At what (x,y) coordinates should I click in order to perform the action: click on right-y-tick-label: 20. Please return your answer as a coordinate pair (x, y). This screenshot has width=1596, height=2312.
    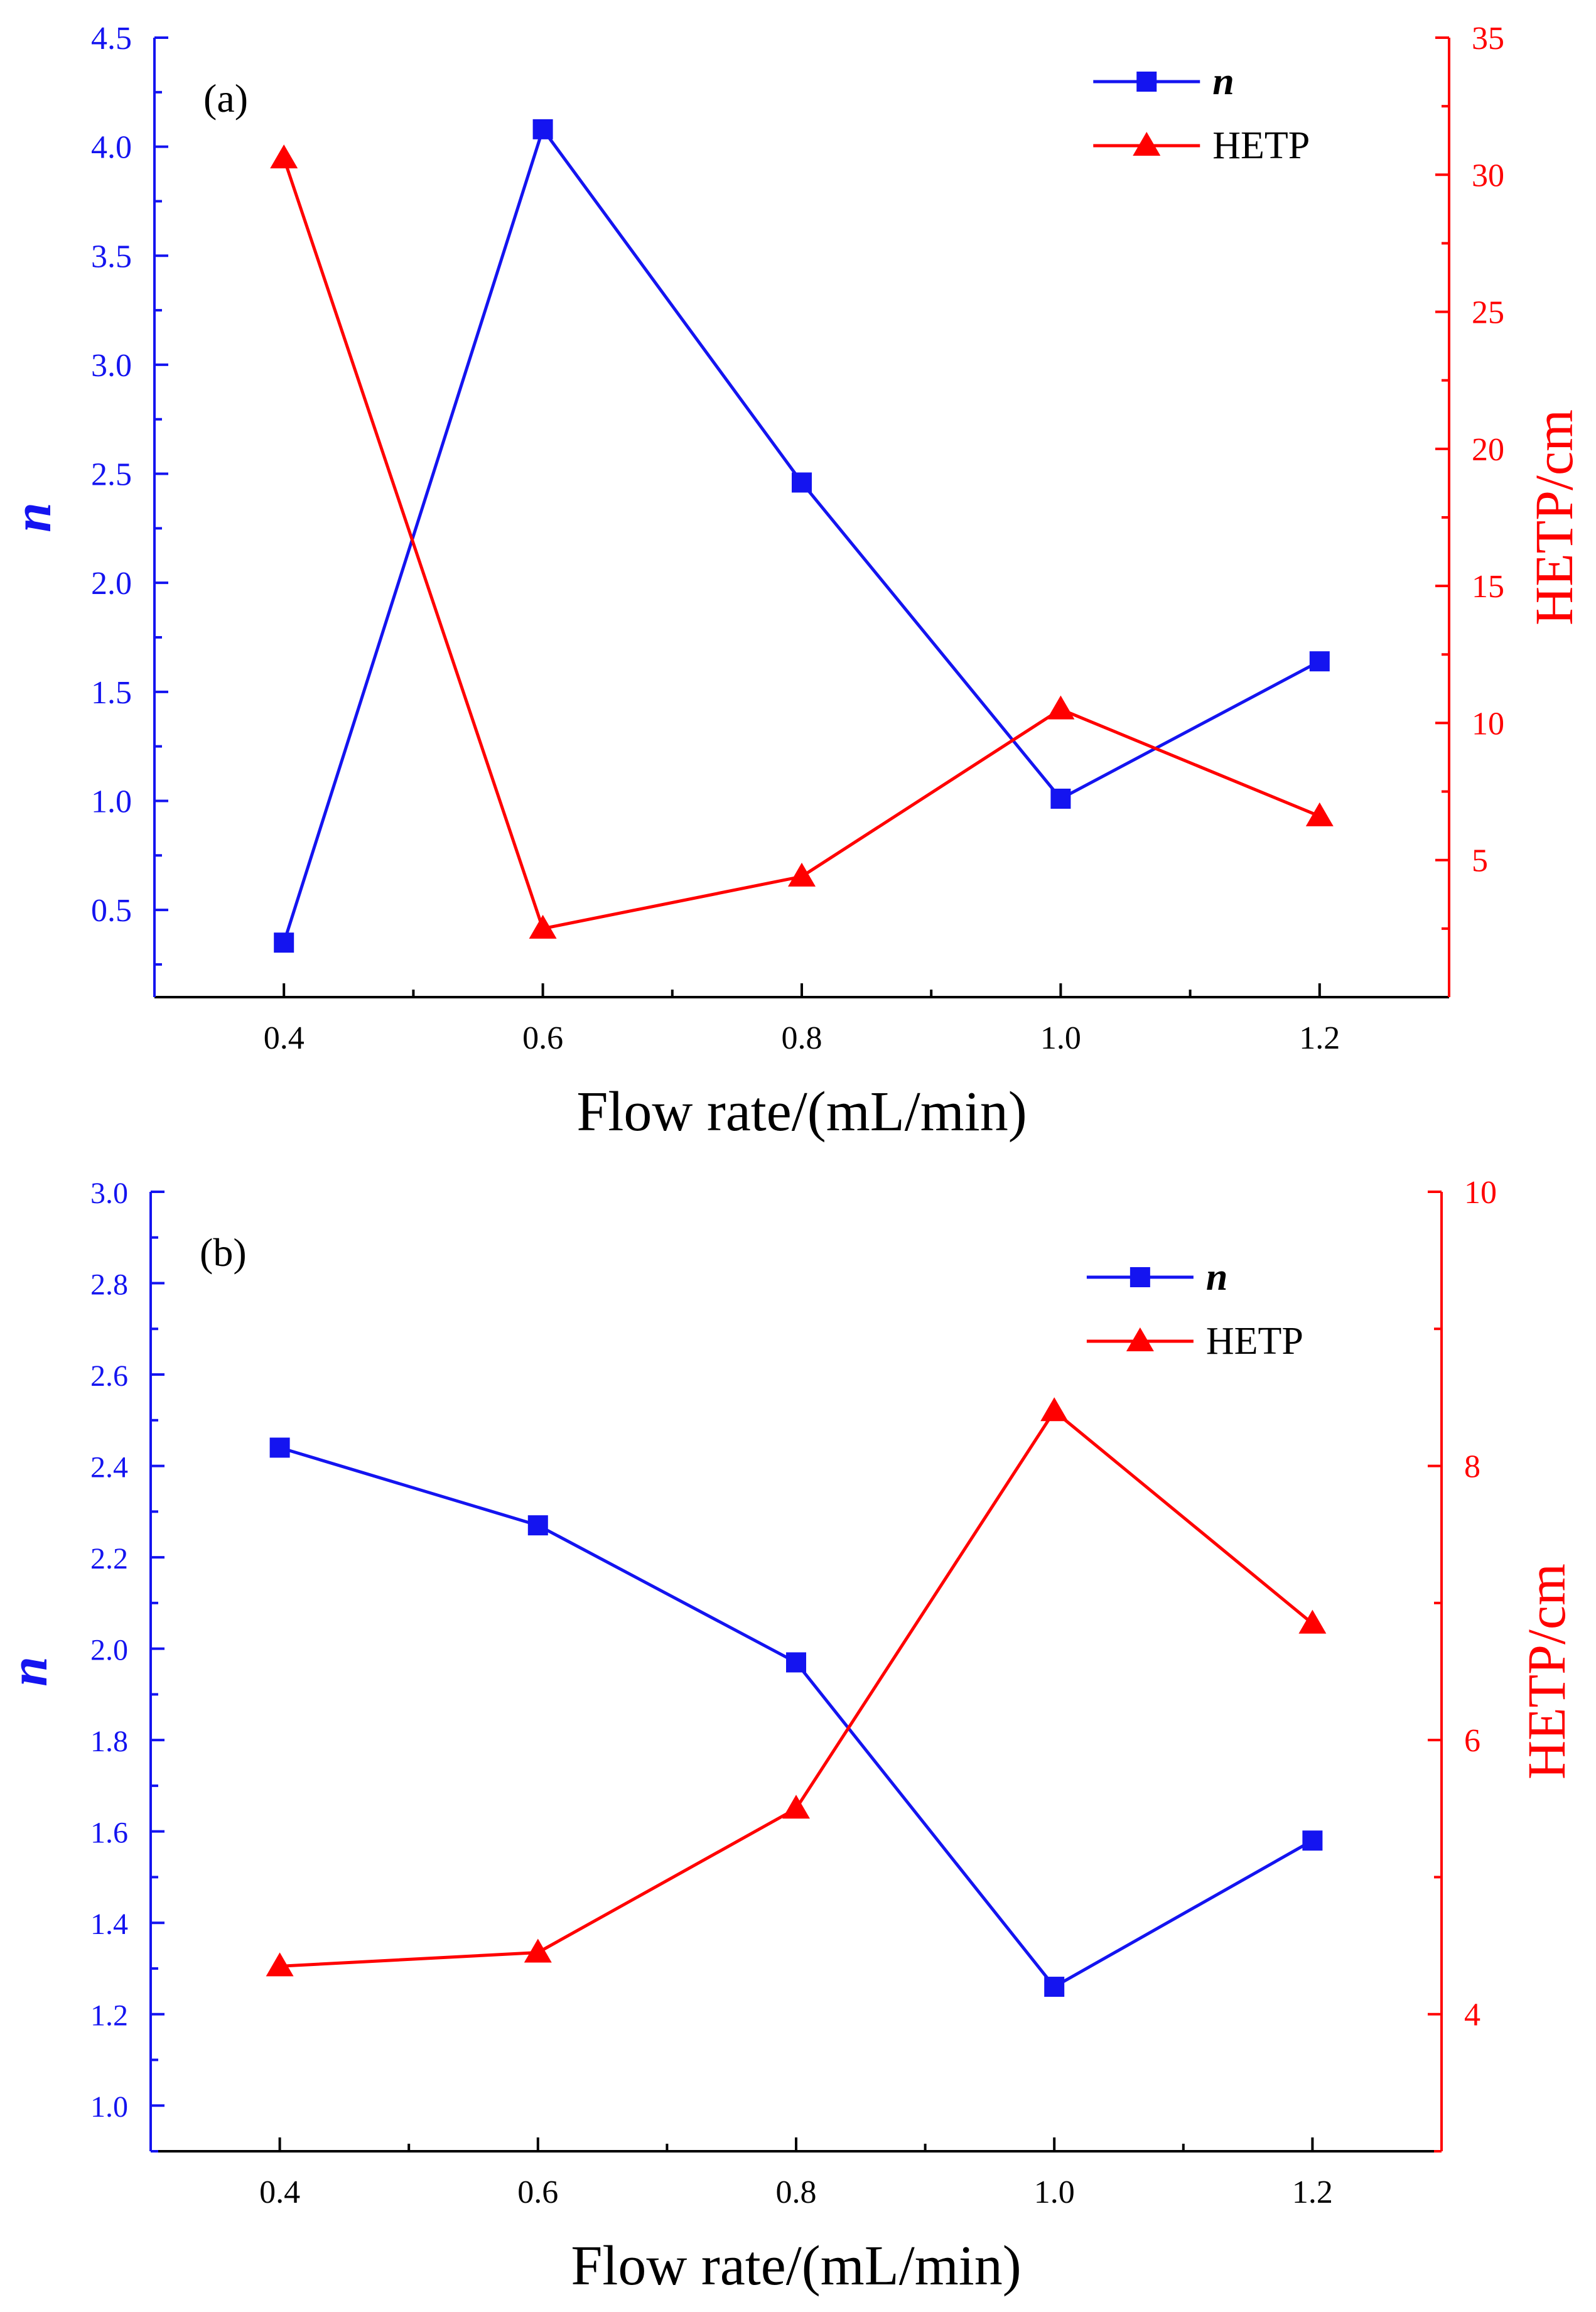
    Looking at the image, I should click on (1488, 450).